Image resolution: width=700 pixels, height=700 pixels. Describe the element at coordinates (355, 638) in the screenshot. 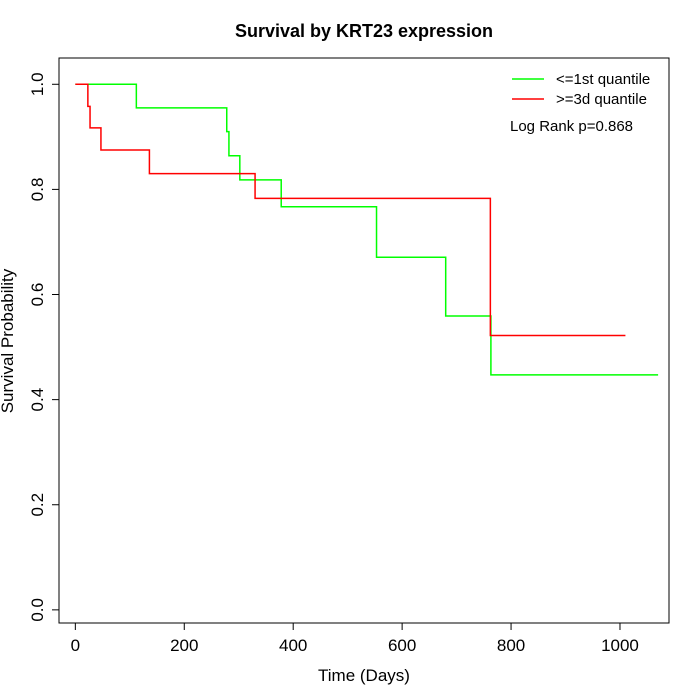

I see `x-axis: 0 200 400 600 800 1000` at that location.